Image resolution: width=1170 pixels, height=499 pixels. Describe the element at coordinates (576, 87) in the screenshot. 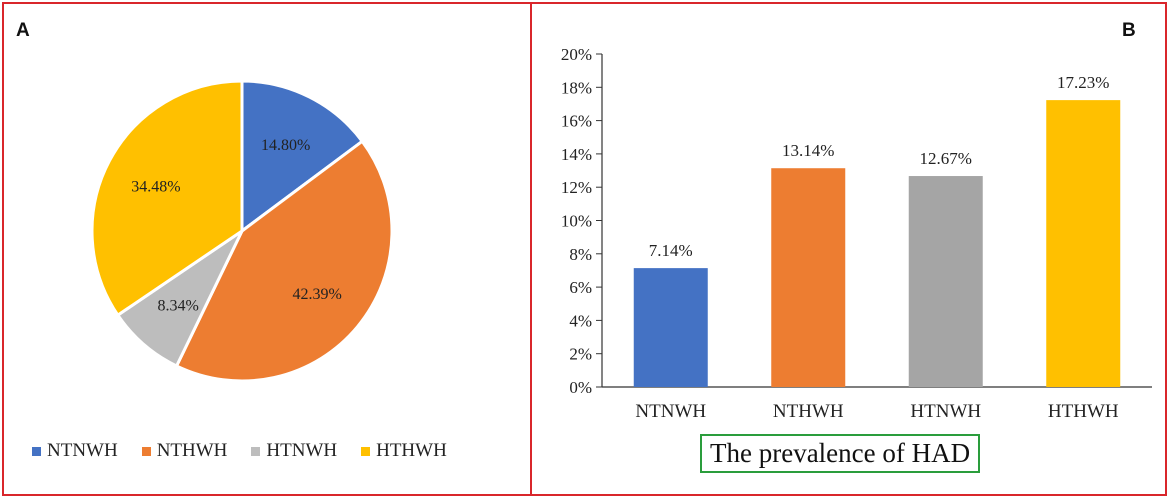

I see `y-tick-label: 18%` at that location.